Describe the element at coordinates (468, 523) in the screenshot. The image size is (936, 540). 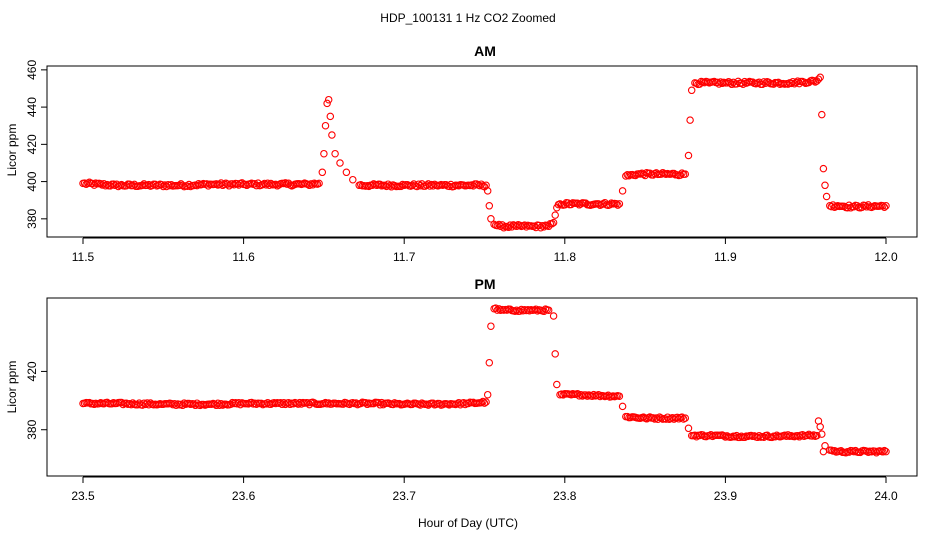
I see `x-axis-label: Hour of Day (UTC)` at that location.